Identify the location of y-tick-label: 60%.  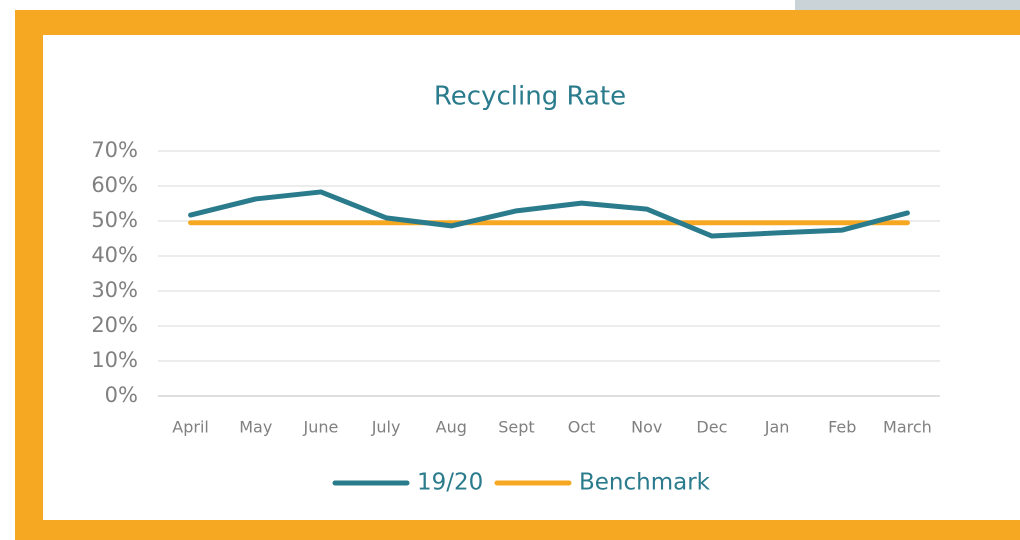
(114, 185).